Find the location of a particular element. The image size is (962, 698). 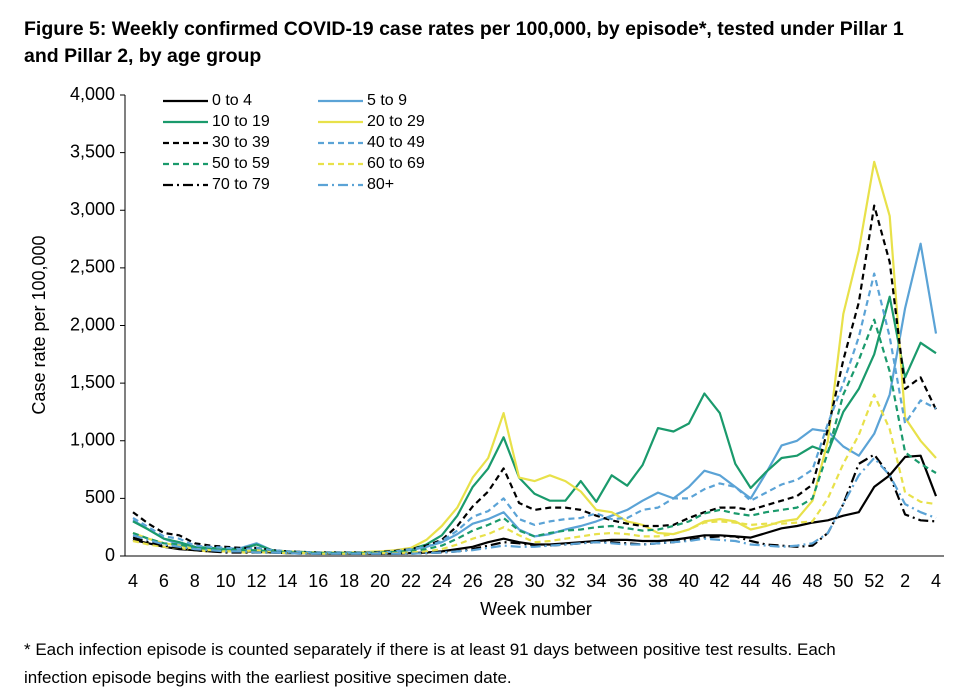

x-tick-label: 36 is located at coordinates (627, 581).